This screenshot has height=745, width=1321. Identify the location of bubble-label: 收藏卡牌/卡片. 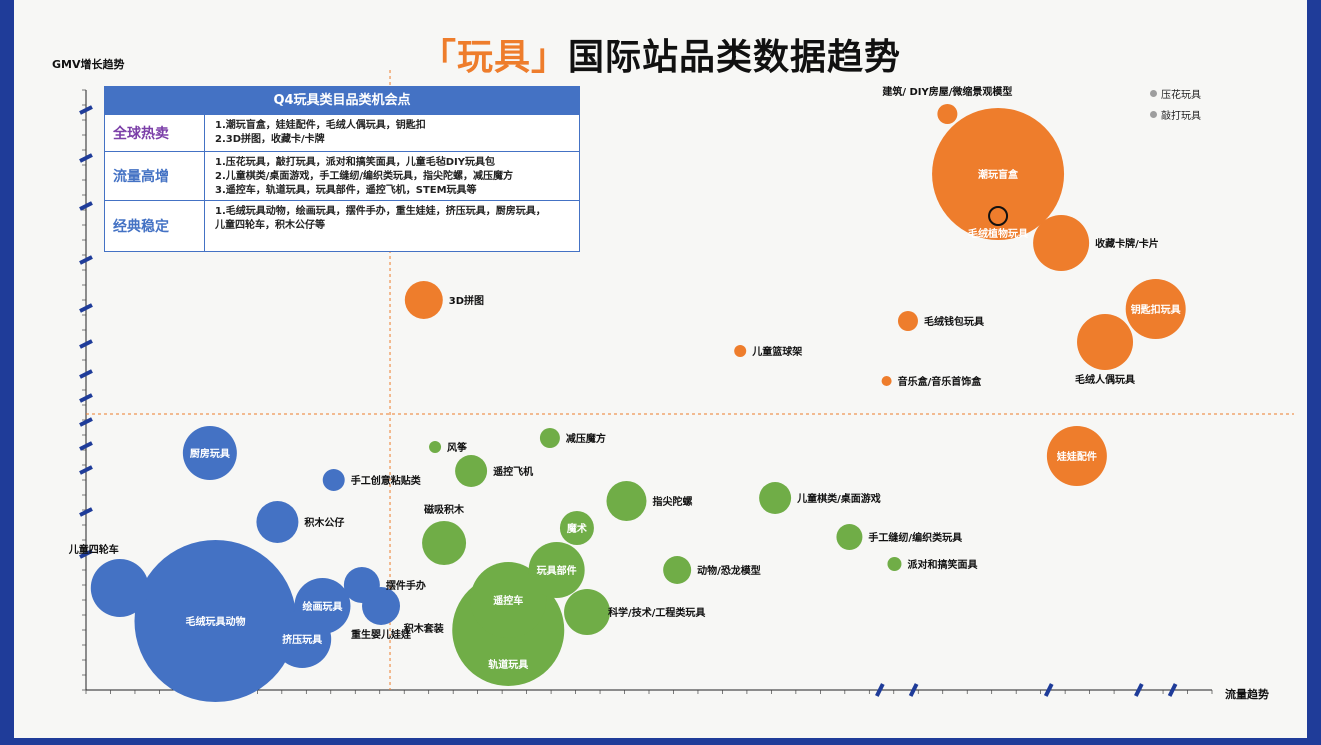
(1127, 243).